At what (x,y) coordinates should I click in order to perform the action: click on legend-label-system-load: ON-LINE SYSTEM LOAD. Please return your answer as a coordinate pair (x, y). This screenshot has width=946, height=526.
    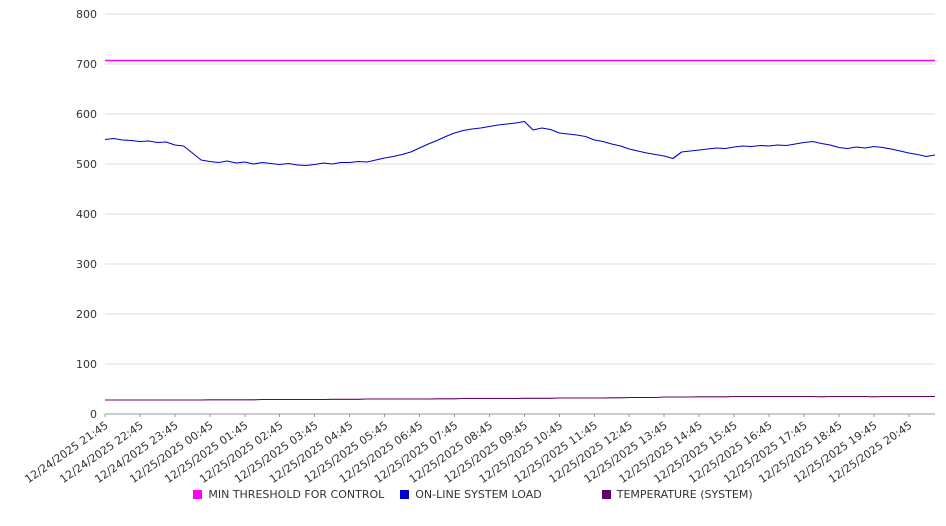
    Looking at the image, I should click on (478, 494).